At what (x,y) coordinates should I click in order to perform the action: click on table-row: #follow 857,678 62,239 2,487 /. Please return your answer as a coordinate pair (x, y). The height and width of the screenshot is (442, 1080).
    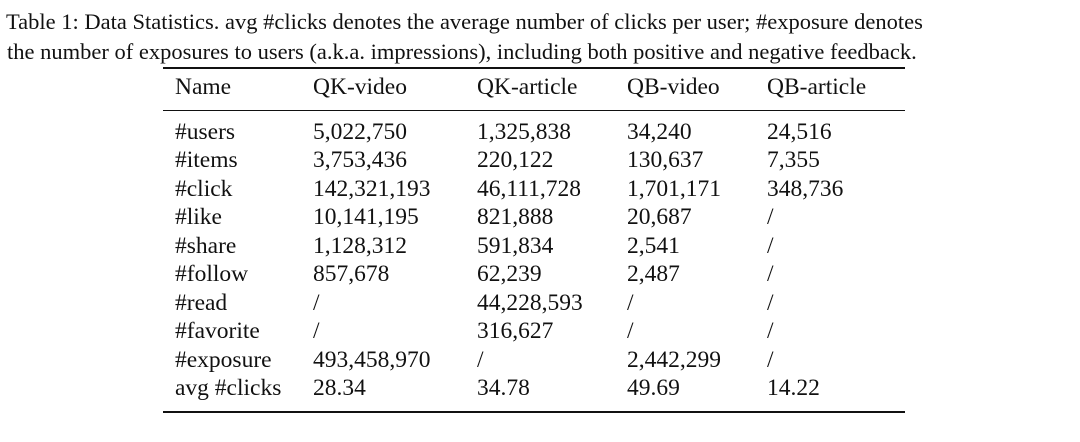
    Looking at the image, I should click on (534, 274).